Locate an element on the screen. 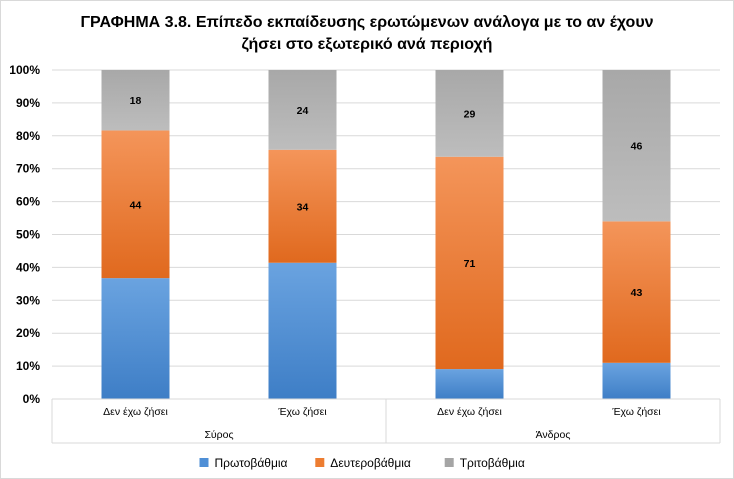 The image size is (734, 479). chart-title-line-2: ζήσει στο εξωτερικό ανά περιοχή is located at coordinates (367, 44).